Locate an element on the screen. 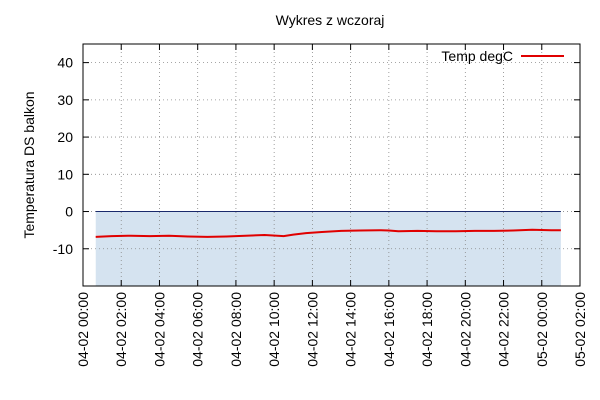  x-tick-label: 04-02 04:00 is located at coordinates (160, 329).